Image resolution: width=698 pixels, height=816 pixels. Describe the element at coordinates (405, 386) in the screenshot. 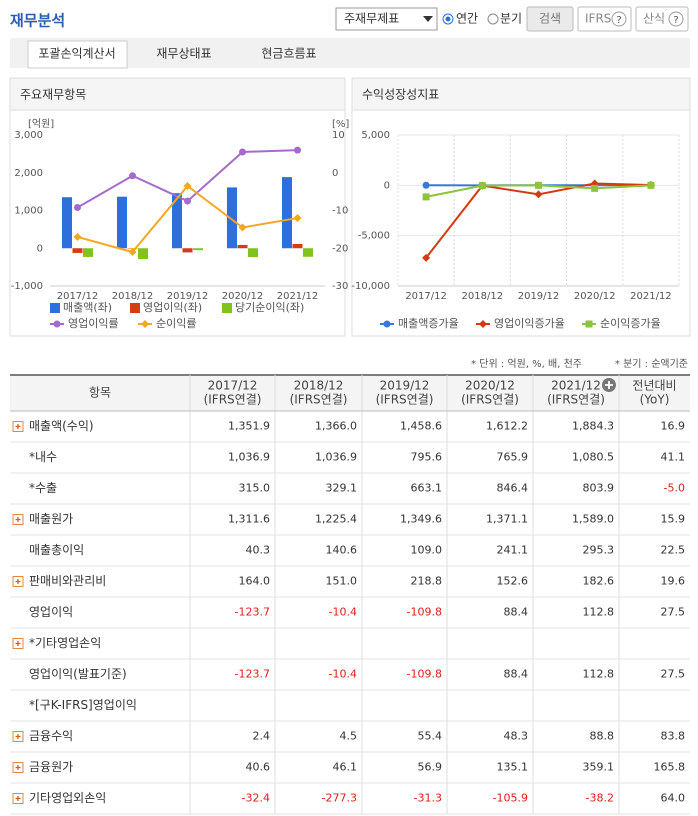

I see `column-header: 2019/12` at that location.